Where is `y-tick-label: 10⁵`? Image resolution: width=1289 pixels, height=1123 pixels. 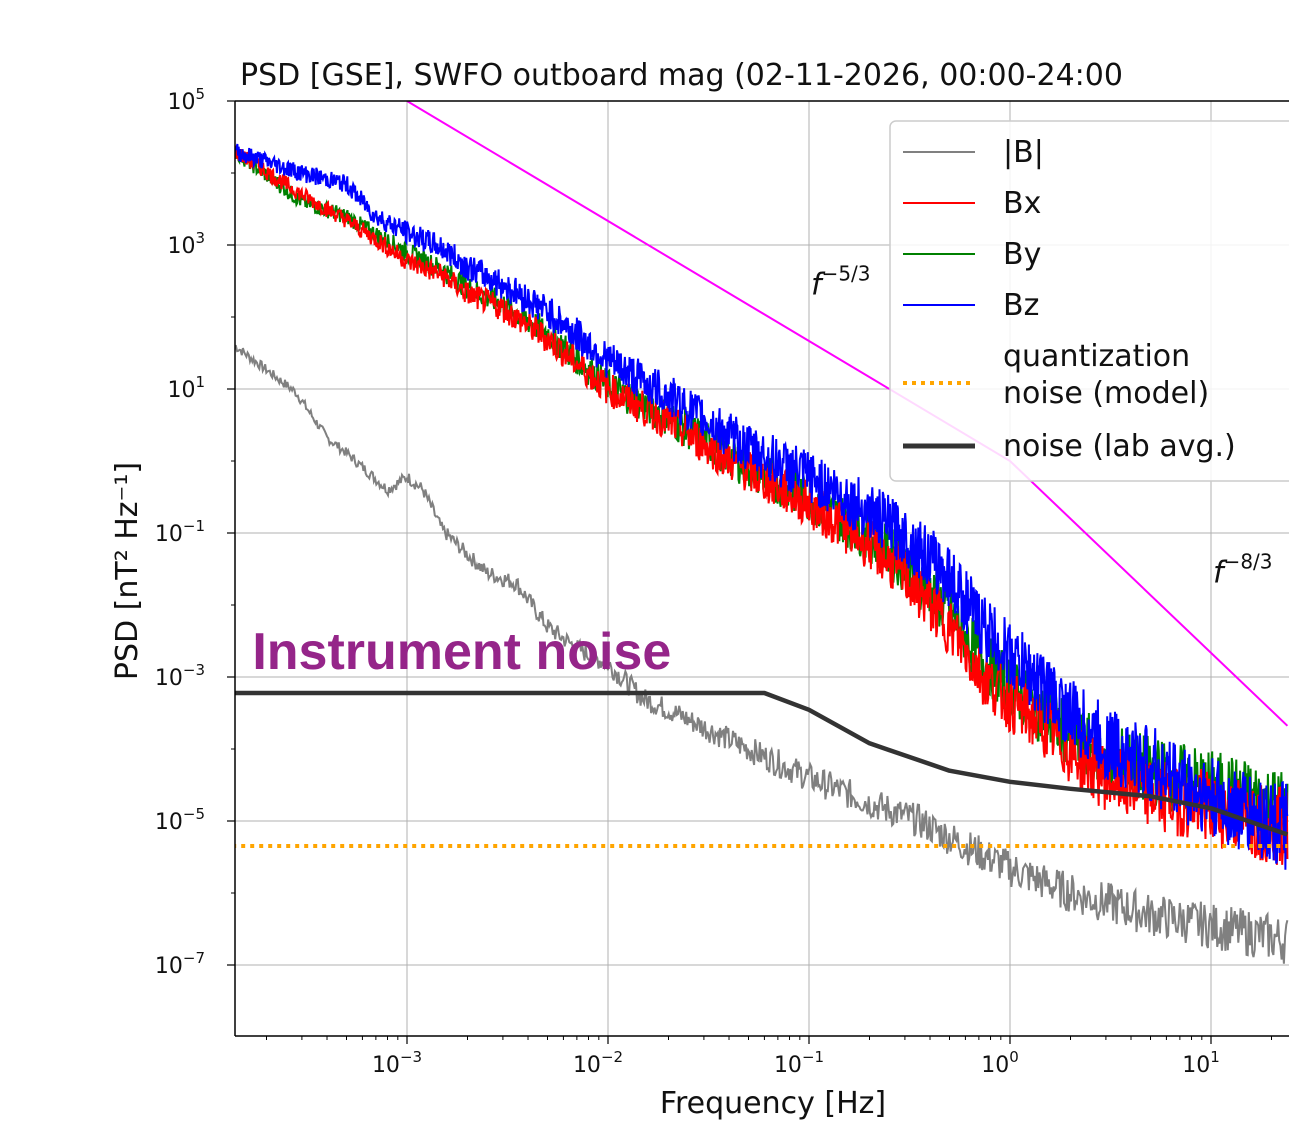
y-tick-label: 10⁵ is located at coordinates (186, 100).